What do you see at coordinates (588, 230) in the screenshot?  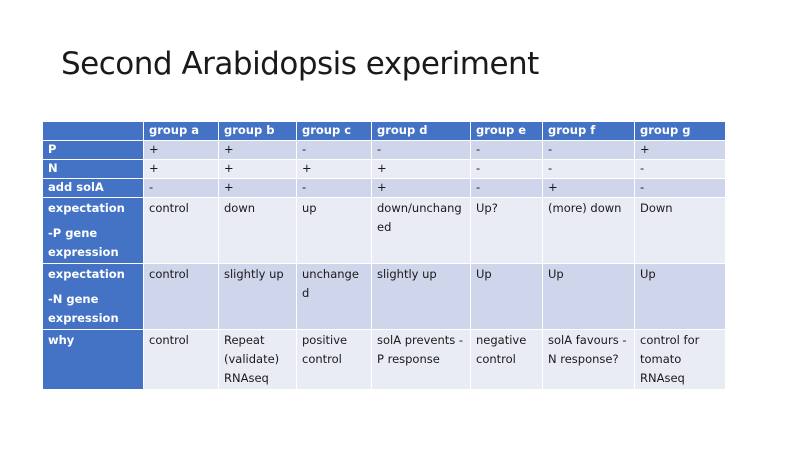 I see `table-cell: (more) down` at bounding box center [588, 230].